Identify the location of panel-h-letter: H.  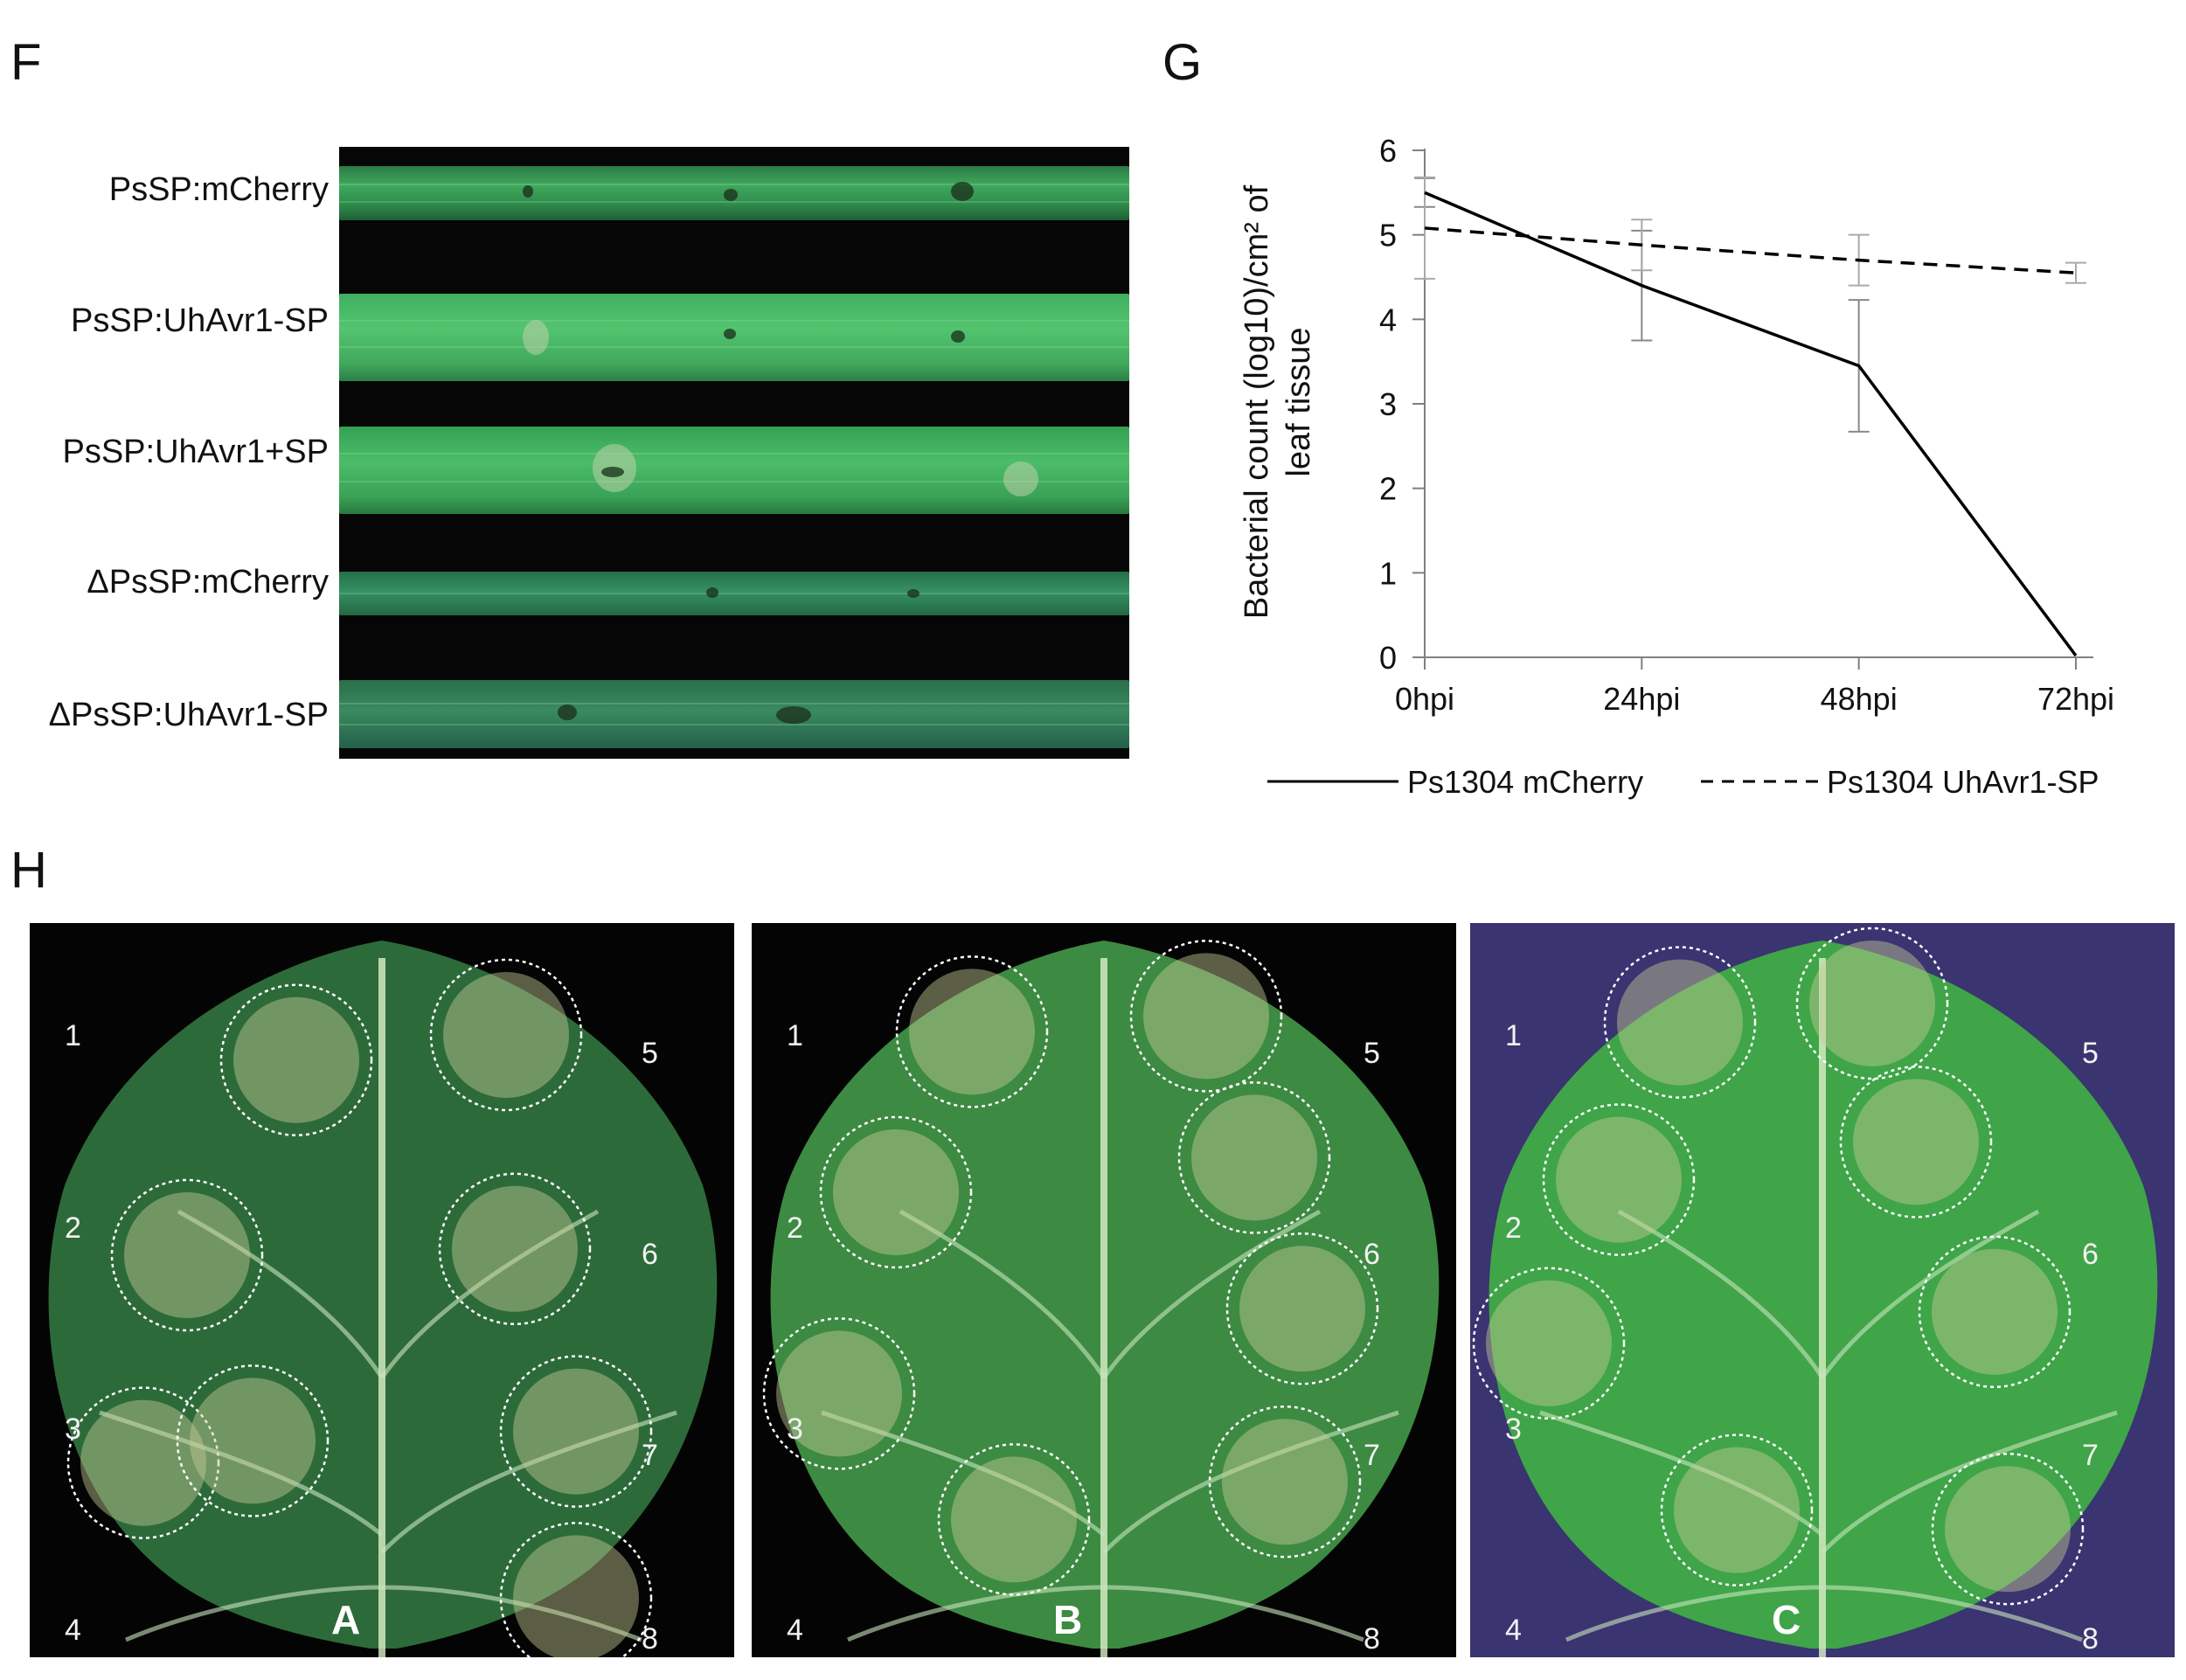
(28, 870).